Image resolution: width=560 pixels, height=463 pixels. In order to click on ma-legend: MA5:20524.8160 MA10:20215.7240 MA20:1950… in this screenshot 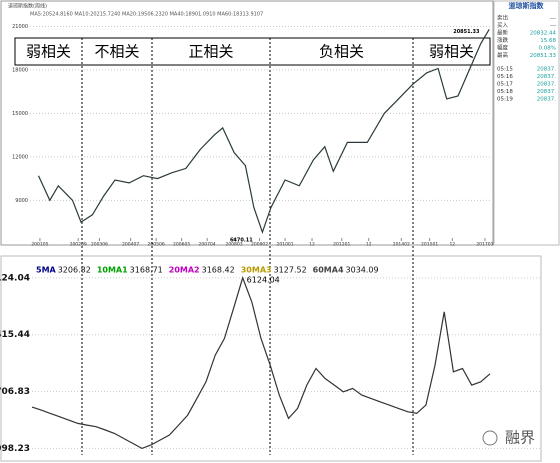, I will do `click(146, 15)`.